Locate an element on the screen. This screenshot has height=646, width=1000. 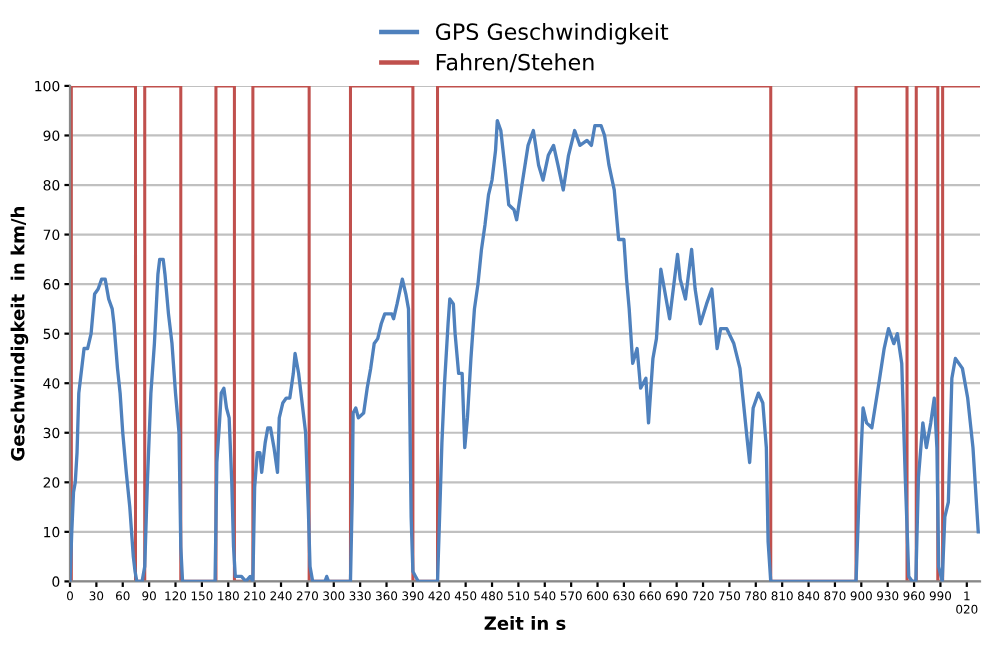
x-axis-title: Zeit in s is located at coordinates (525, 623).